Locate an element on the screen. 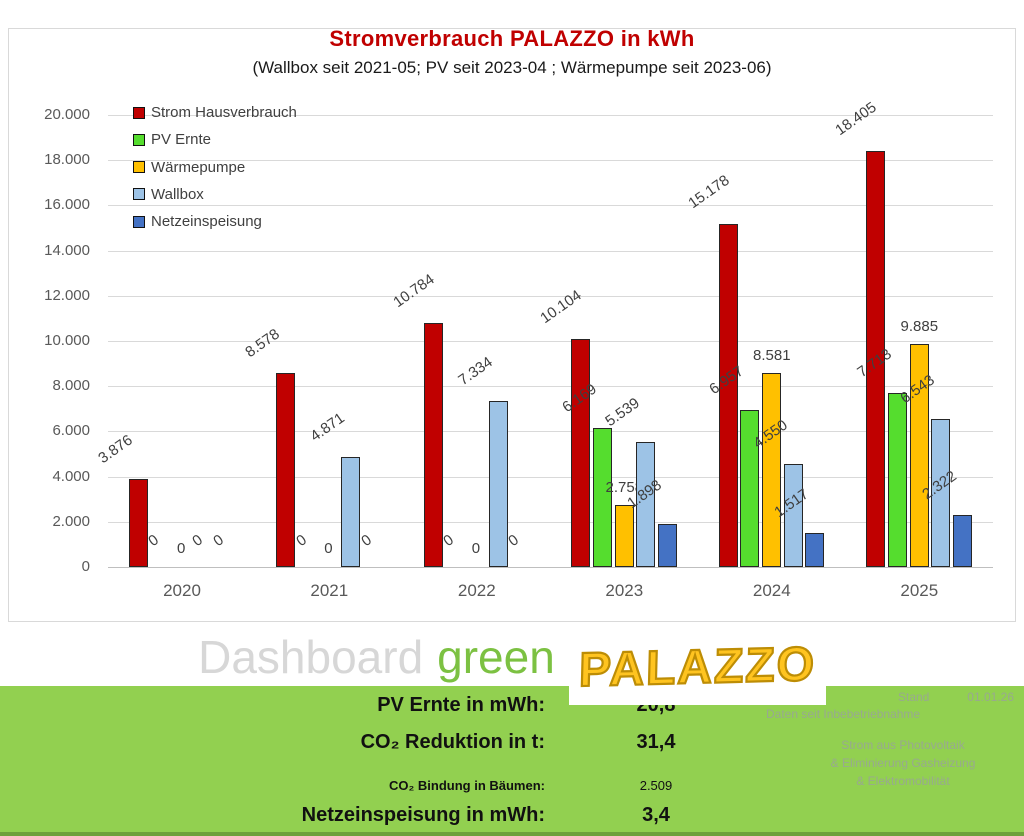 The height and width of the screenshot is (836, 1024). bar-value-label: 4.871 is located at coordinates (327, 427).